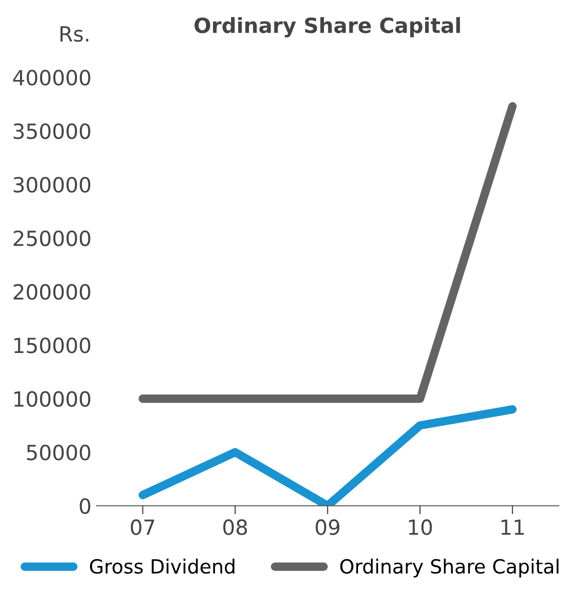 This screenshot has width=585, height=595. I want to click on y-tick-label: 300000, so click(52, 184).